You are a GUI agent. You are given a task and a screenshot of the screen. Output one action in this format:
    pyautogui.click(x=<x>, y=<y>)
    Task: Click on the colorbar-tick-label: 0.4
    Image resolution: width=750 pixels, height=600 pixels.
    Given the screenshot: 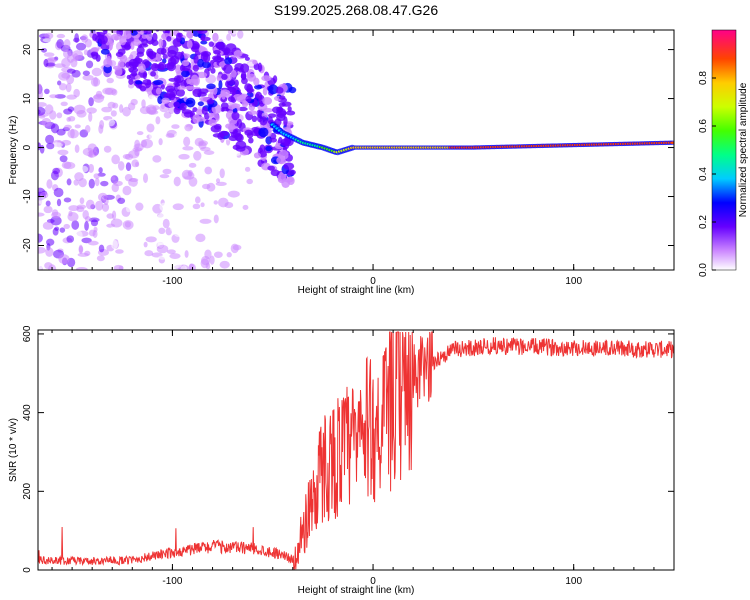 What is the action you would take?
    pyautogui.click(x=703, y=174)
    